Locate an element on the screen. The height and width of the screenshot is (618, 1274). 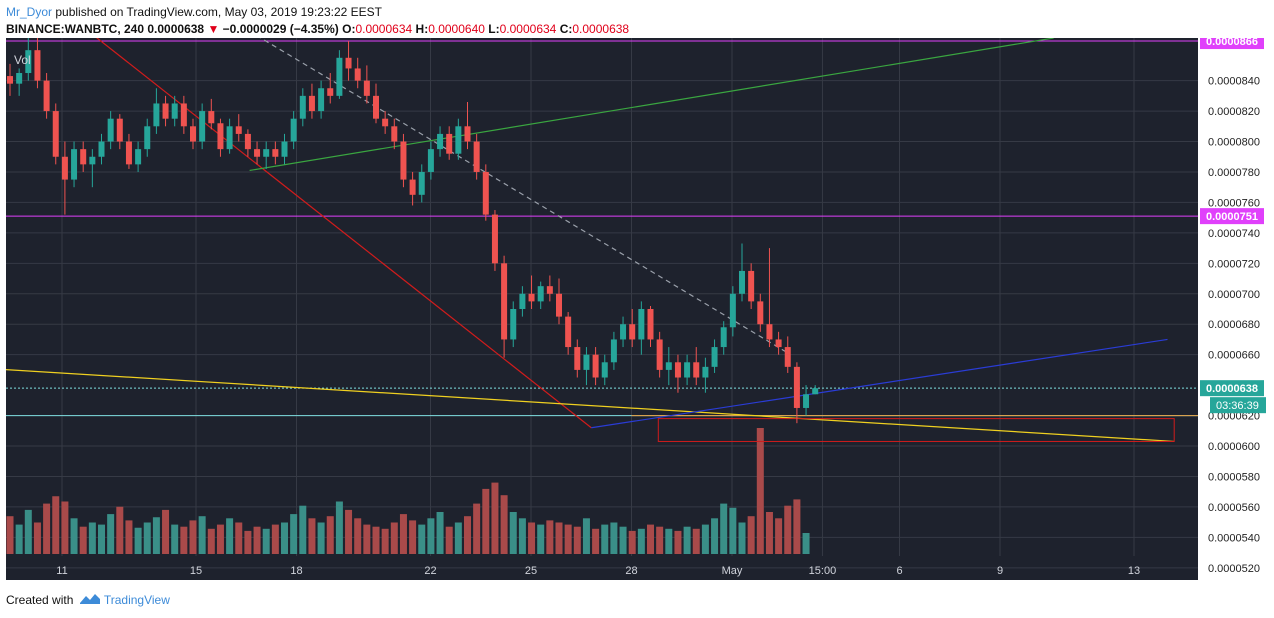
x-tick-label: 22 is located at coordinates (430, 571).